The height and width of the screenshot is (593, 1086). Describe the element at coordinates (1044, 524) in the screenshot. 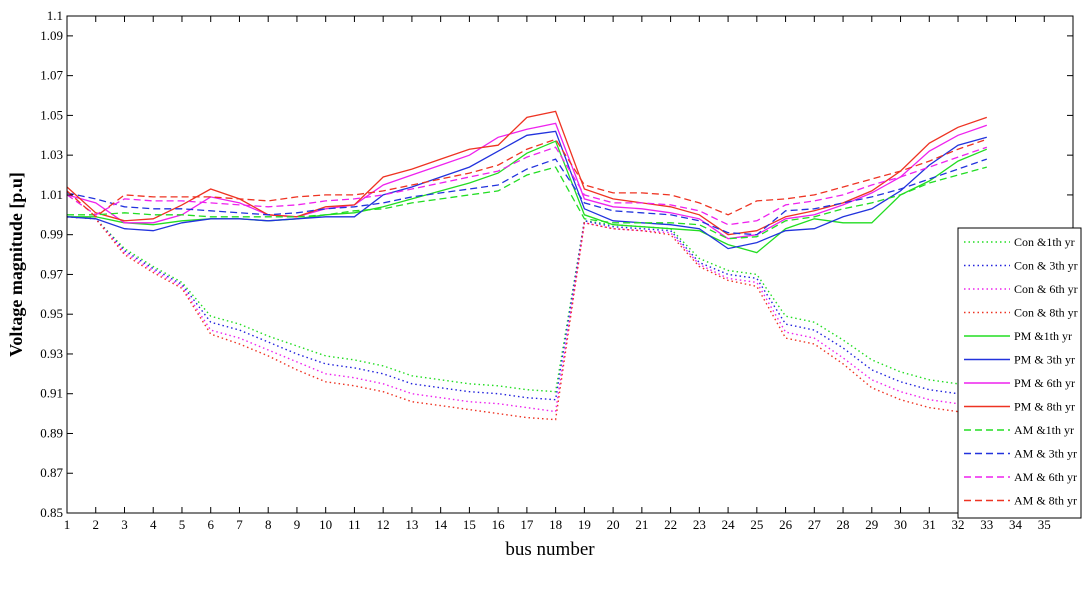

I see `x-tick-label: 35` at that location.